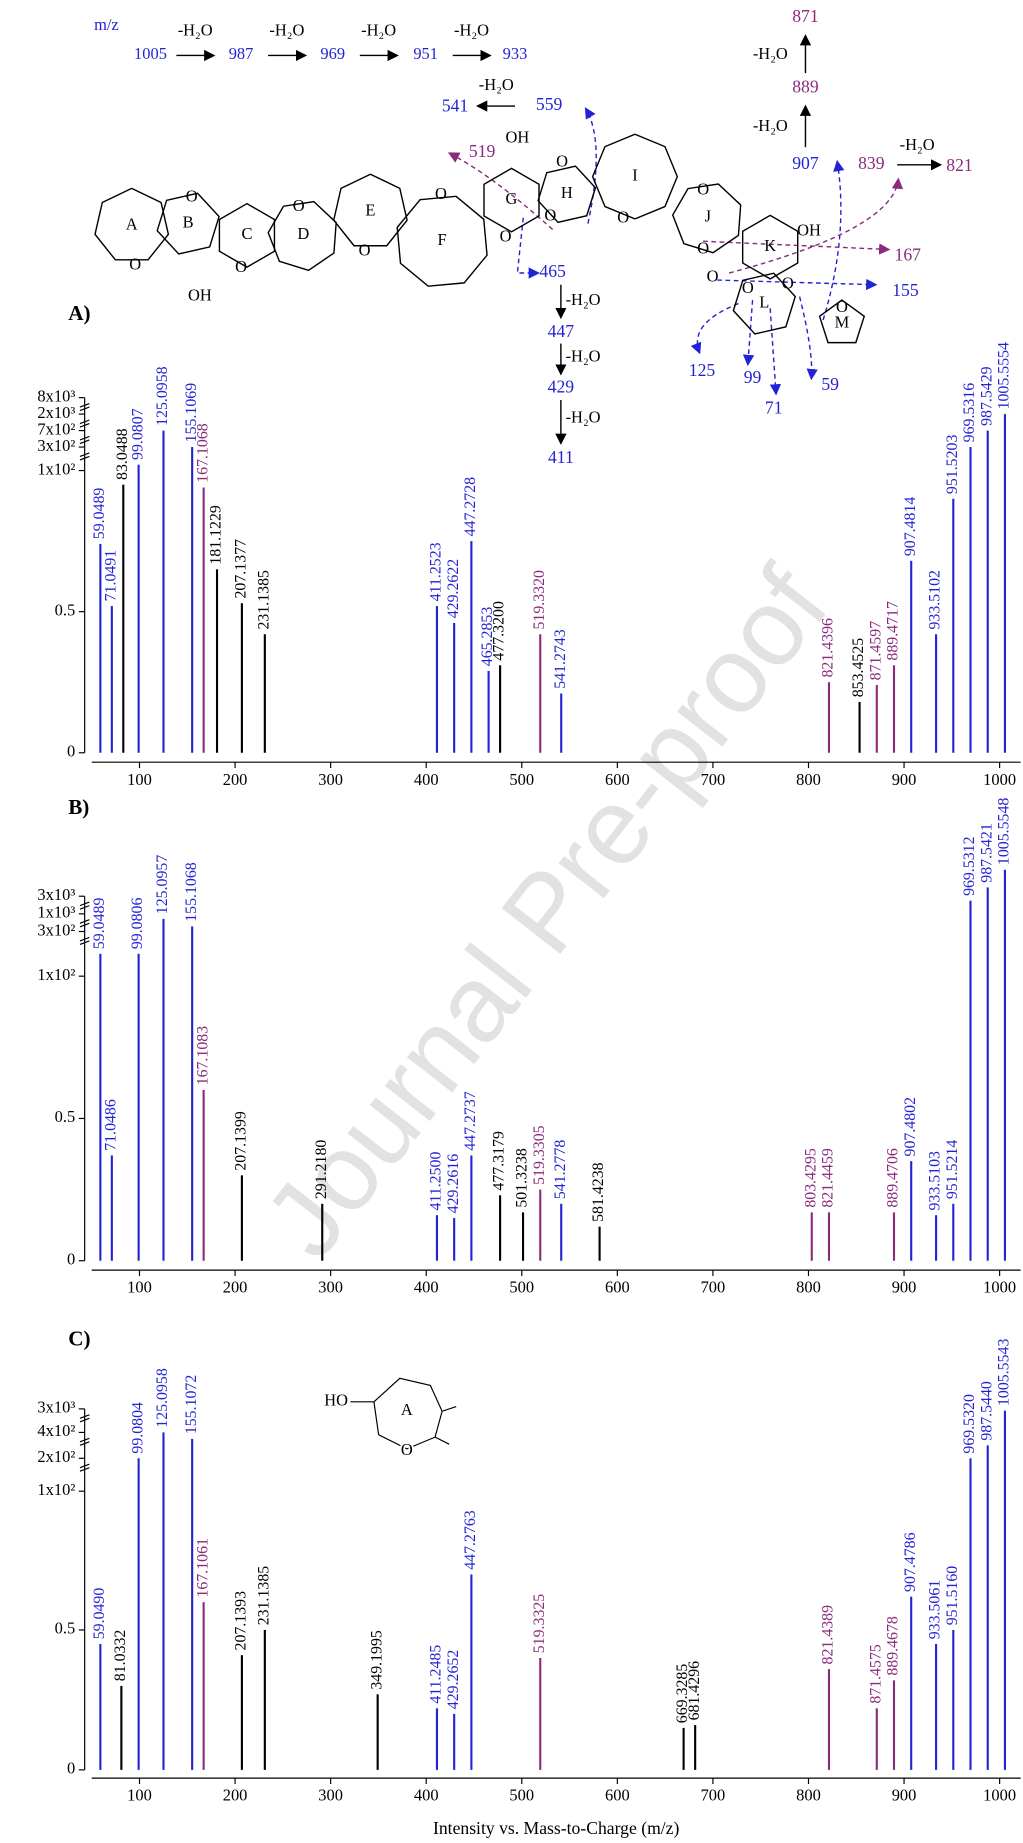 This screenshot has width=1023, height=1843. What do you see at coordinates (56, 1430) in the screenshot?
I see `y-tick-label: 4x10²` at bounding box center [56, 1430].